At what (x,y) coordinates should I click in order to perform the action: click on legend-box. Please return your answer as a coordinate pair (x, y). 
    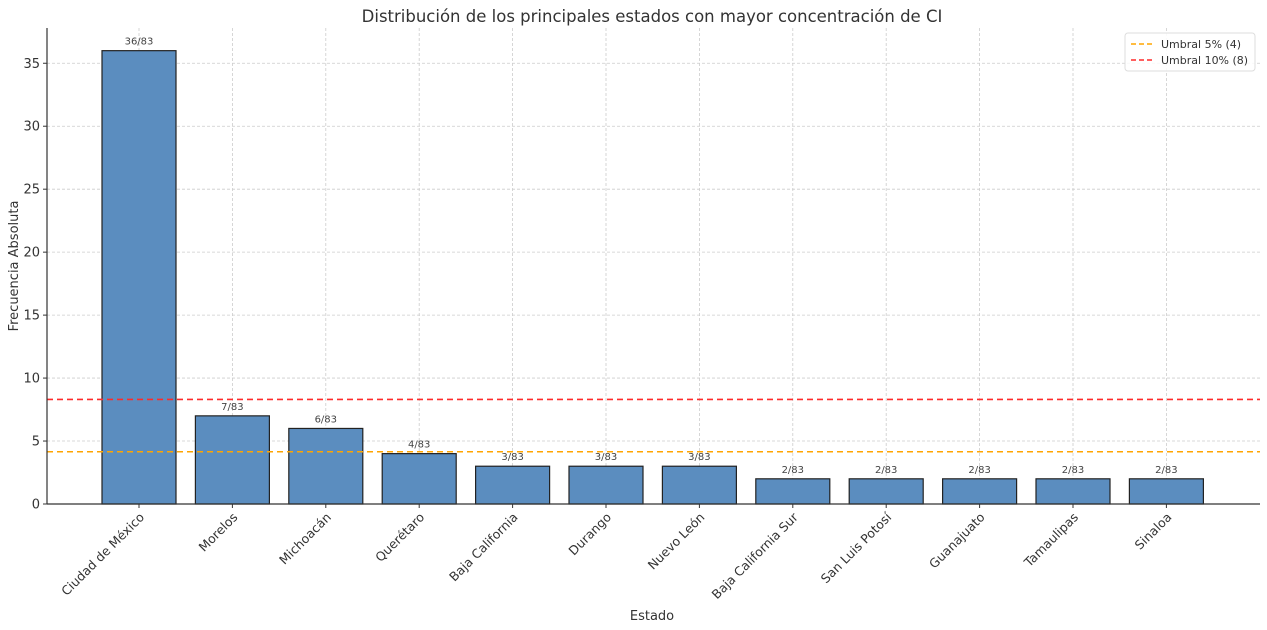
    Looking at the image, I should click on (1190, 52).